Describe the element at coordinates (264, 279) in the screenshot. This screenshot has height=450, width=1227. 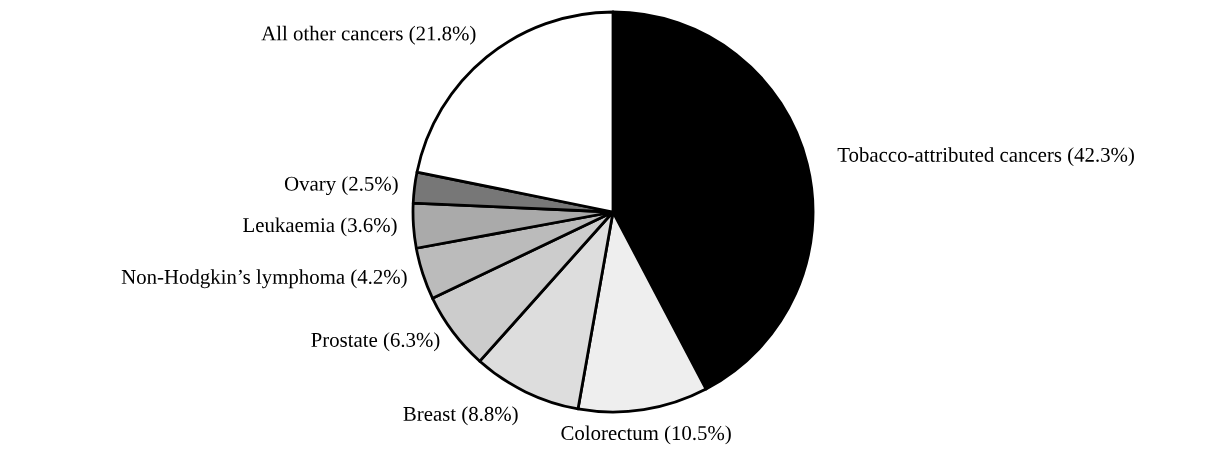
I see `slice-label: Non-Hodgkin’s lymphoma (4.2%)` at that location.